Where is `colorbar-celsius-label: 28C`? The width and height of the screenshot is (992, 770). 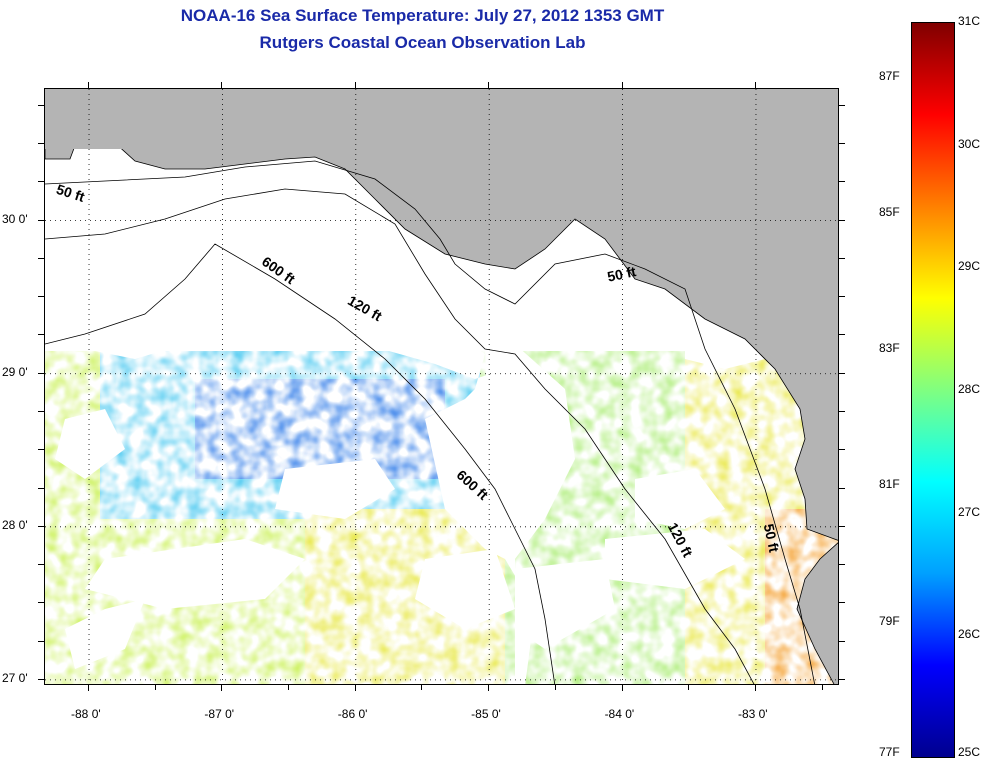 colorbar-celsius-label: 28C is located at coordinates (969, 389).